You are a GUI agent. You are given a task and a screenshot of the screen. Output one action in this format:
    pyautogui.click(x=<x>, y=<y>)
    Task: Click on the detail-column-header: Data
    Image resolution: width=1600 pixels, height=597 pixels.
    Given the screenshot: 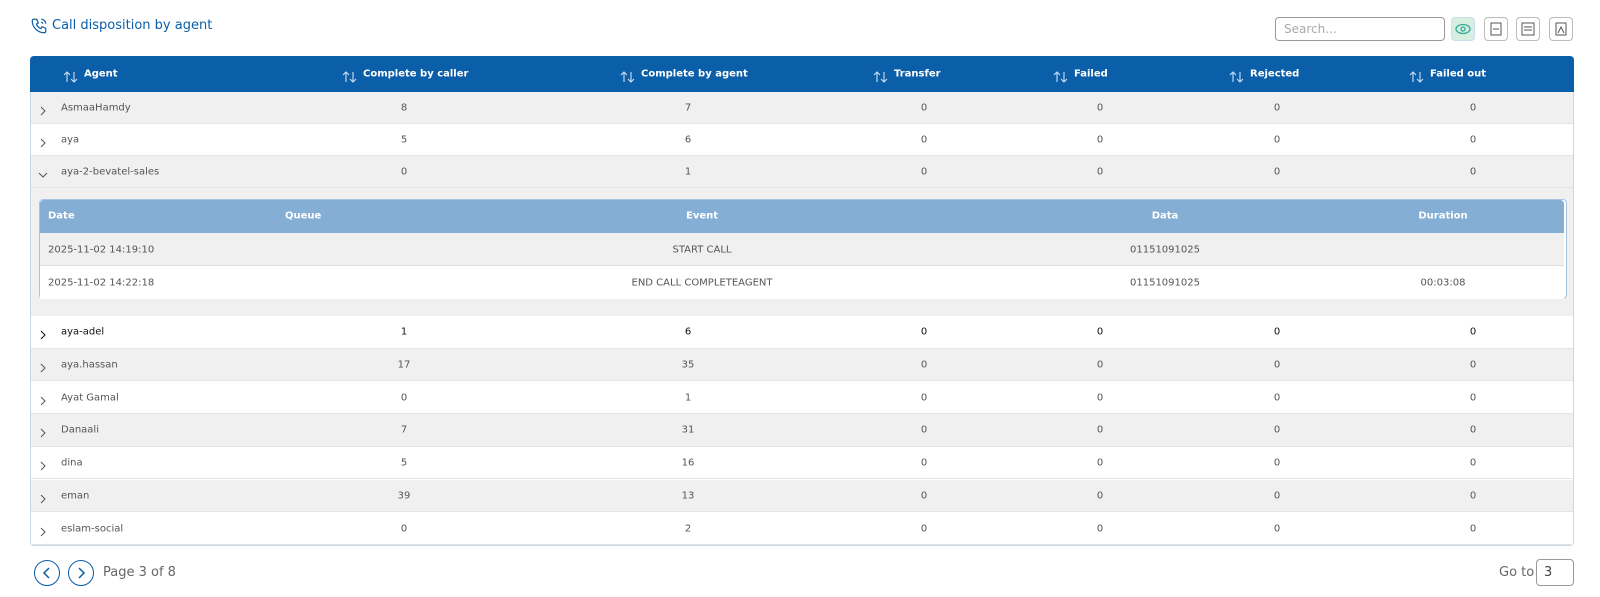 What is the action you would take?
    pyautogui.click(x=1165, y=216)
    